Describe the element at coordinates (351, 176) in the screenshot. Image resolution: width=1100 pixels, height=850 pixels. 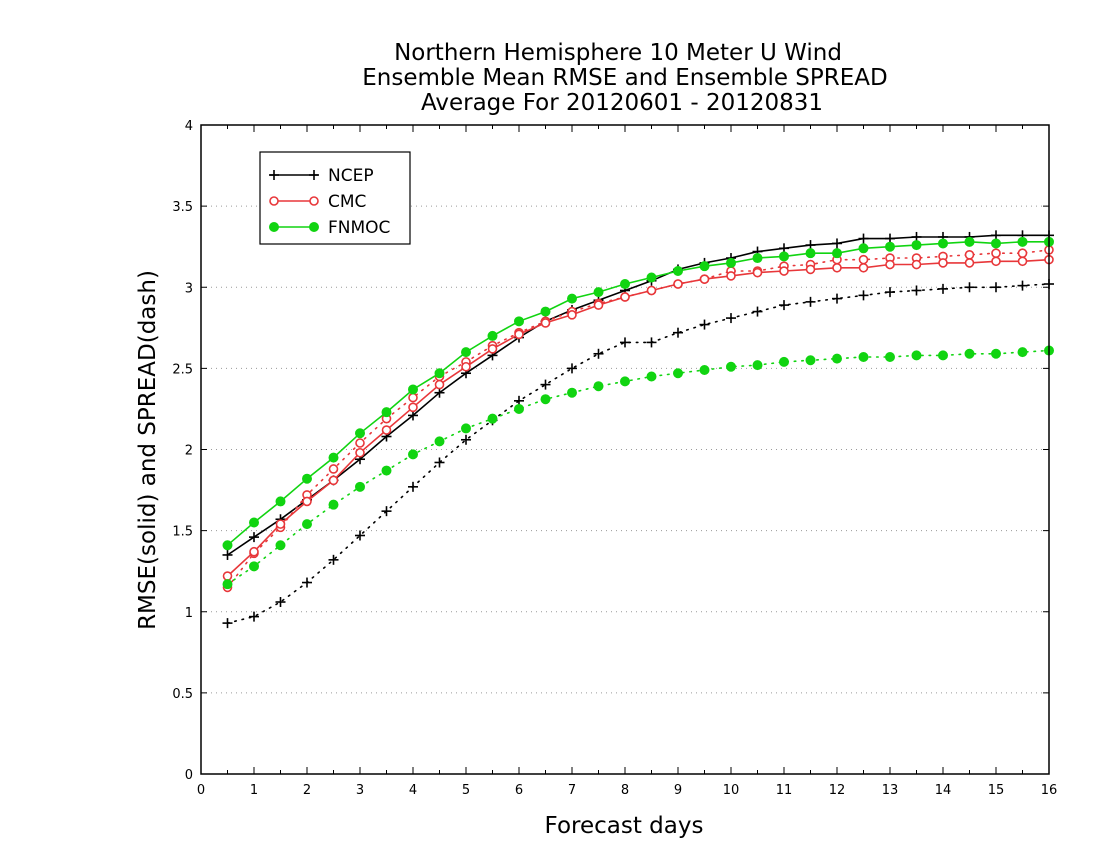
I see `legend-label: NCEP` at that location.